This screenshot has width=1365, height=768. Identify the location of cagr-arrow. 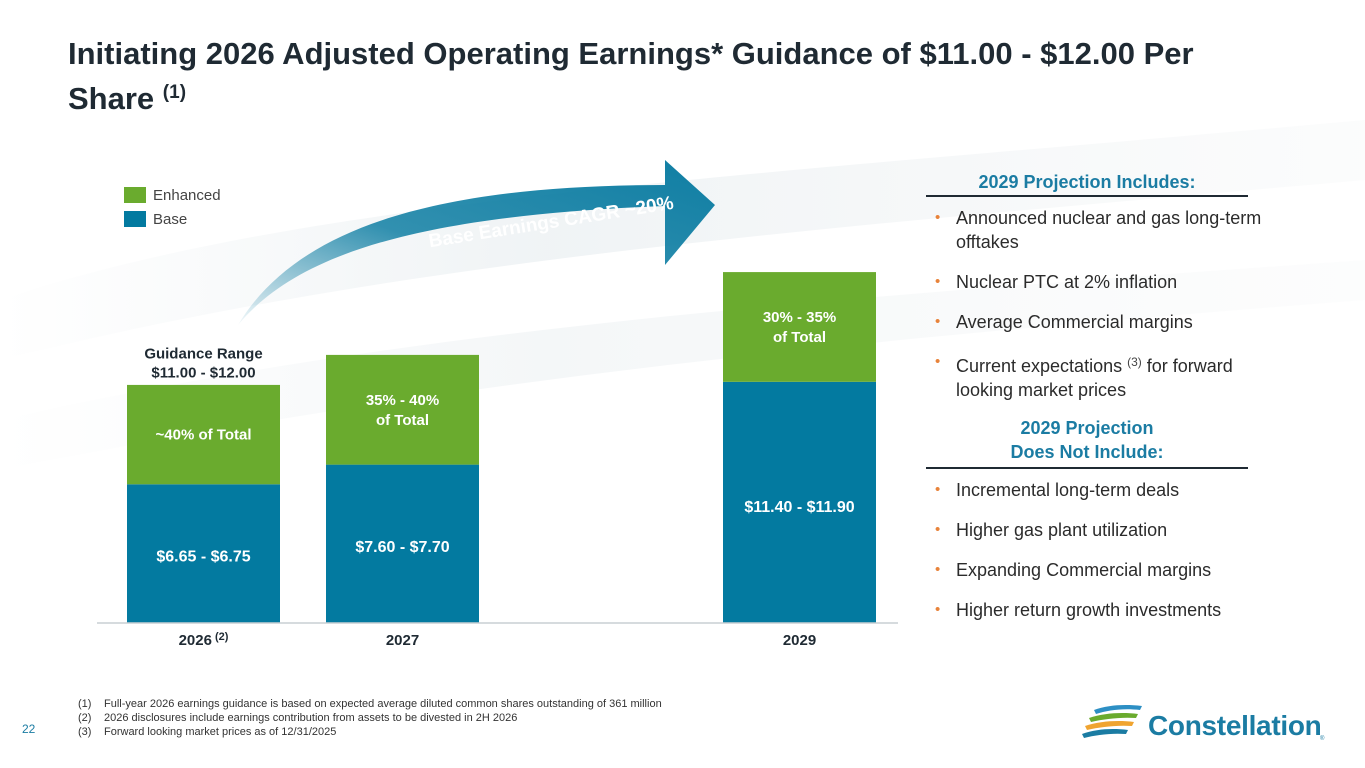
(476, 242).